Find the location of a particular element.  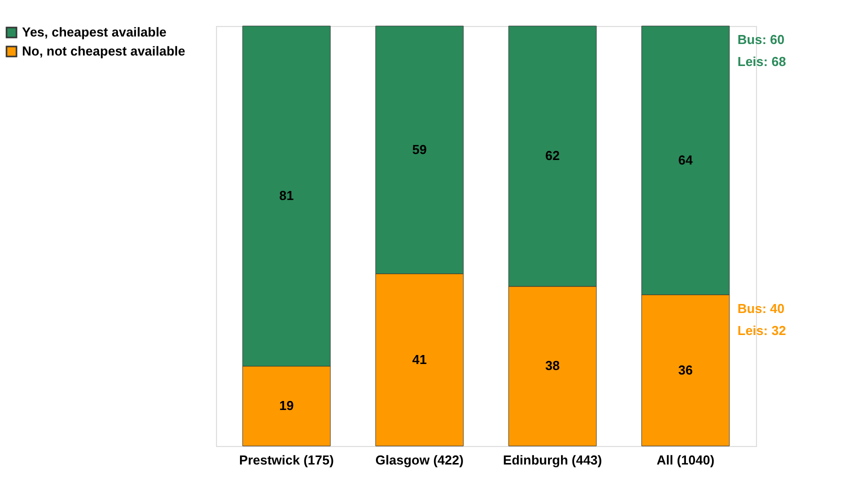

data-label: 81 is located at coordinates (286, 196).